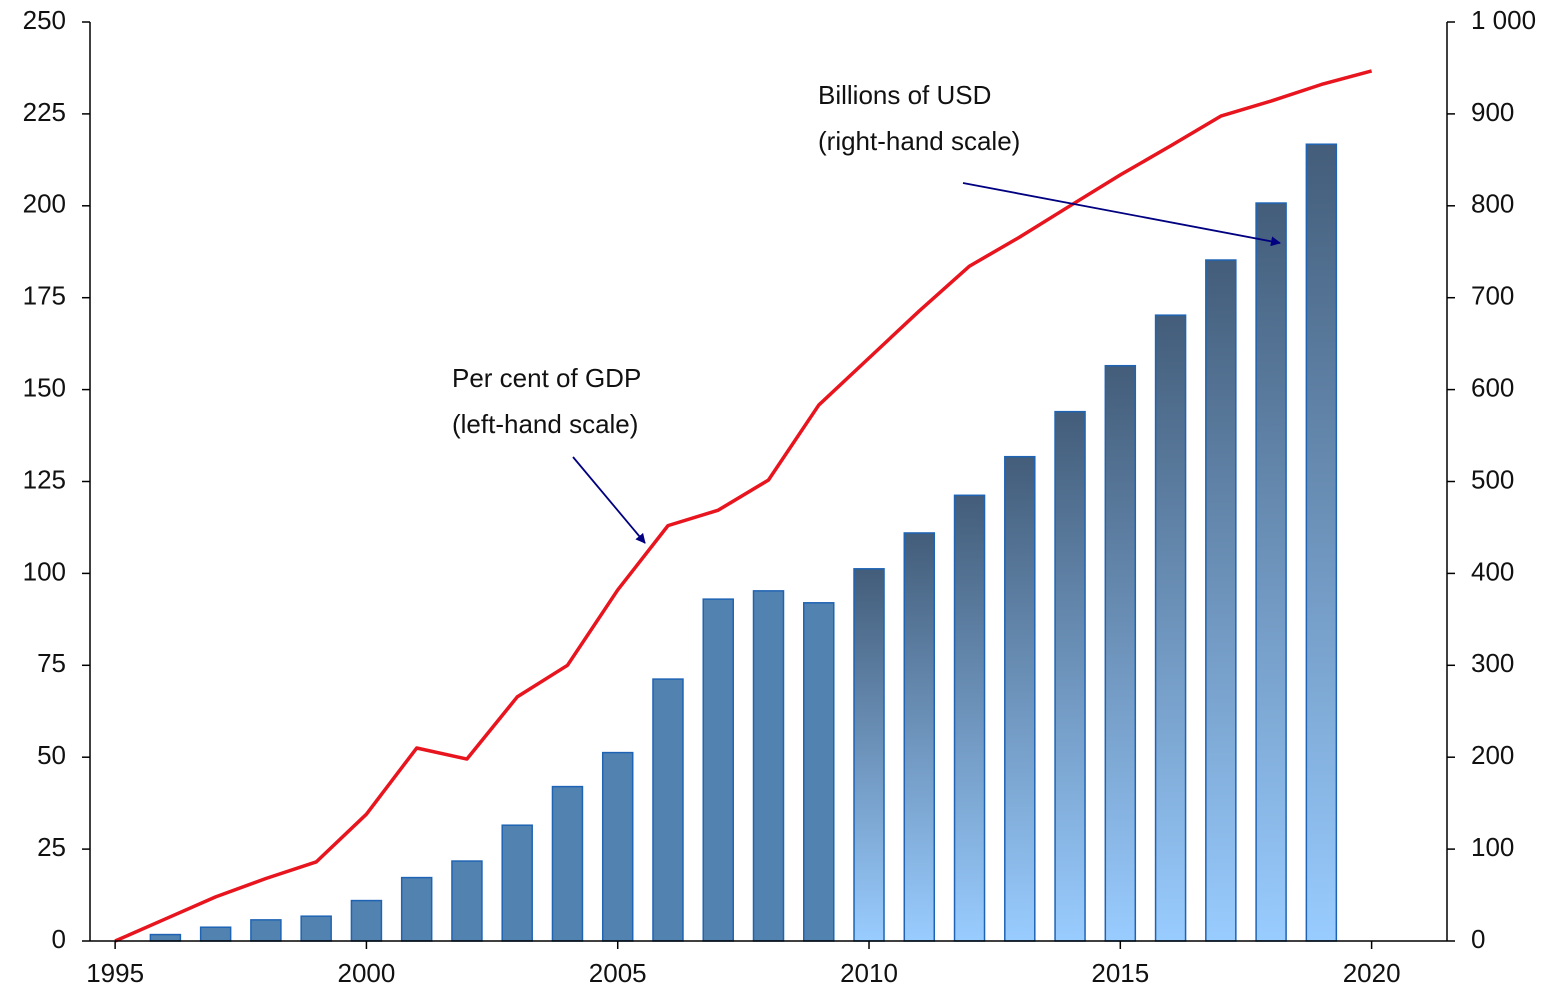 The image size is (1559, 997). What do you see at coordinates (51, 755) in the screenshot?
I see `y-tick-label: 50` at bounding box center [51, 755].